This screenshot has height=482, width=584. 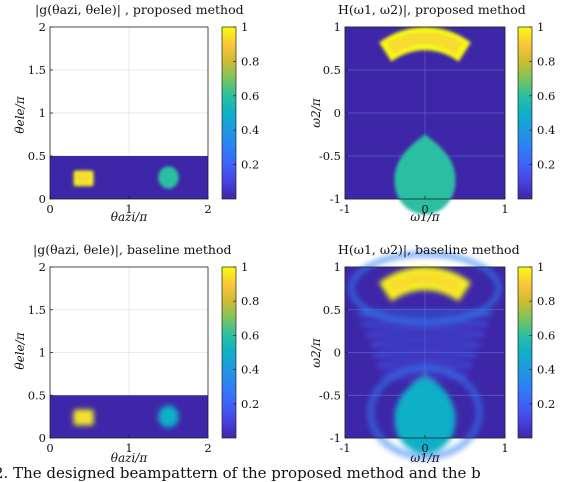 What do you see at coordinates (132, 249) in the screenshot?
I see `plot-title: |g(θazi, θele)|, baseline method` at bounding box center [132, 249].